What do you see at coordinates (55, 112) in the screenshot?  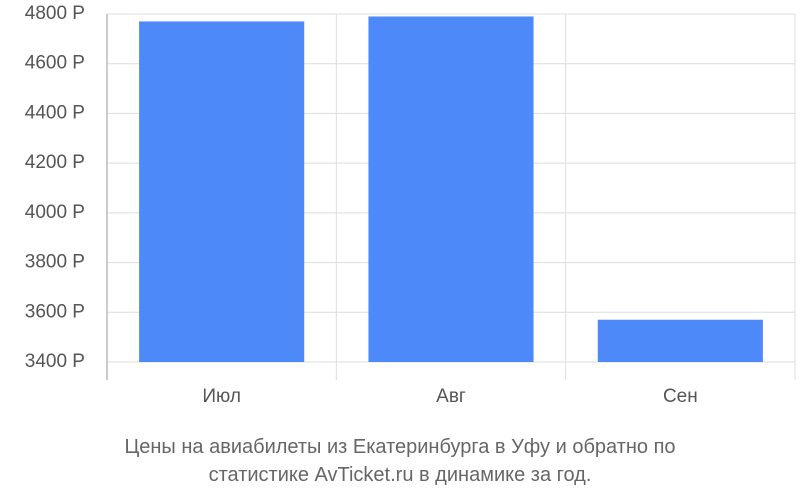 I see `y-tick-label: 4400 Р` at bounding box center [55, 112].